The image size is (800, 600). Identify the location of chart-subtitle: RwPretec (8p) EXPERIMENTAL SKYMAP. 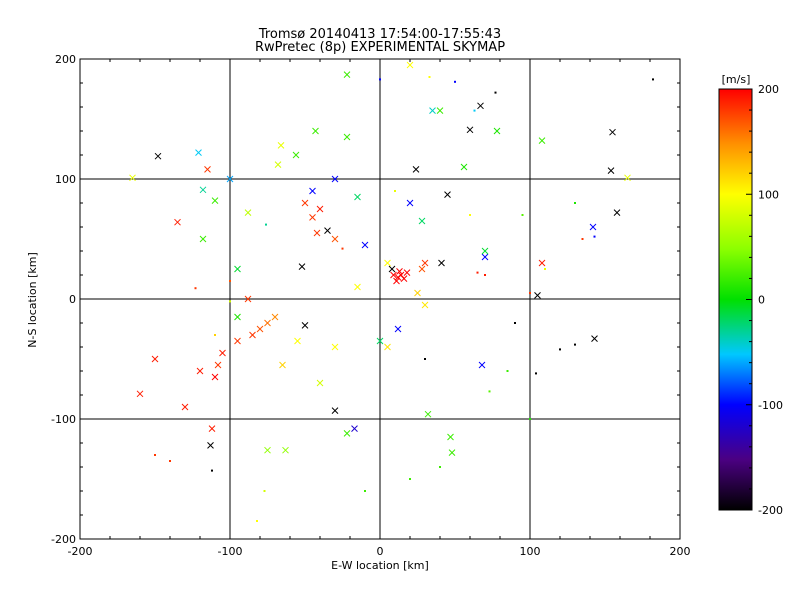
(380, 47).